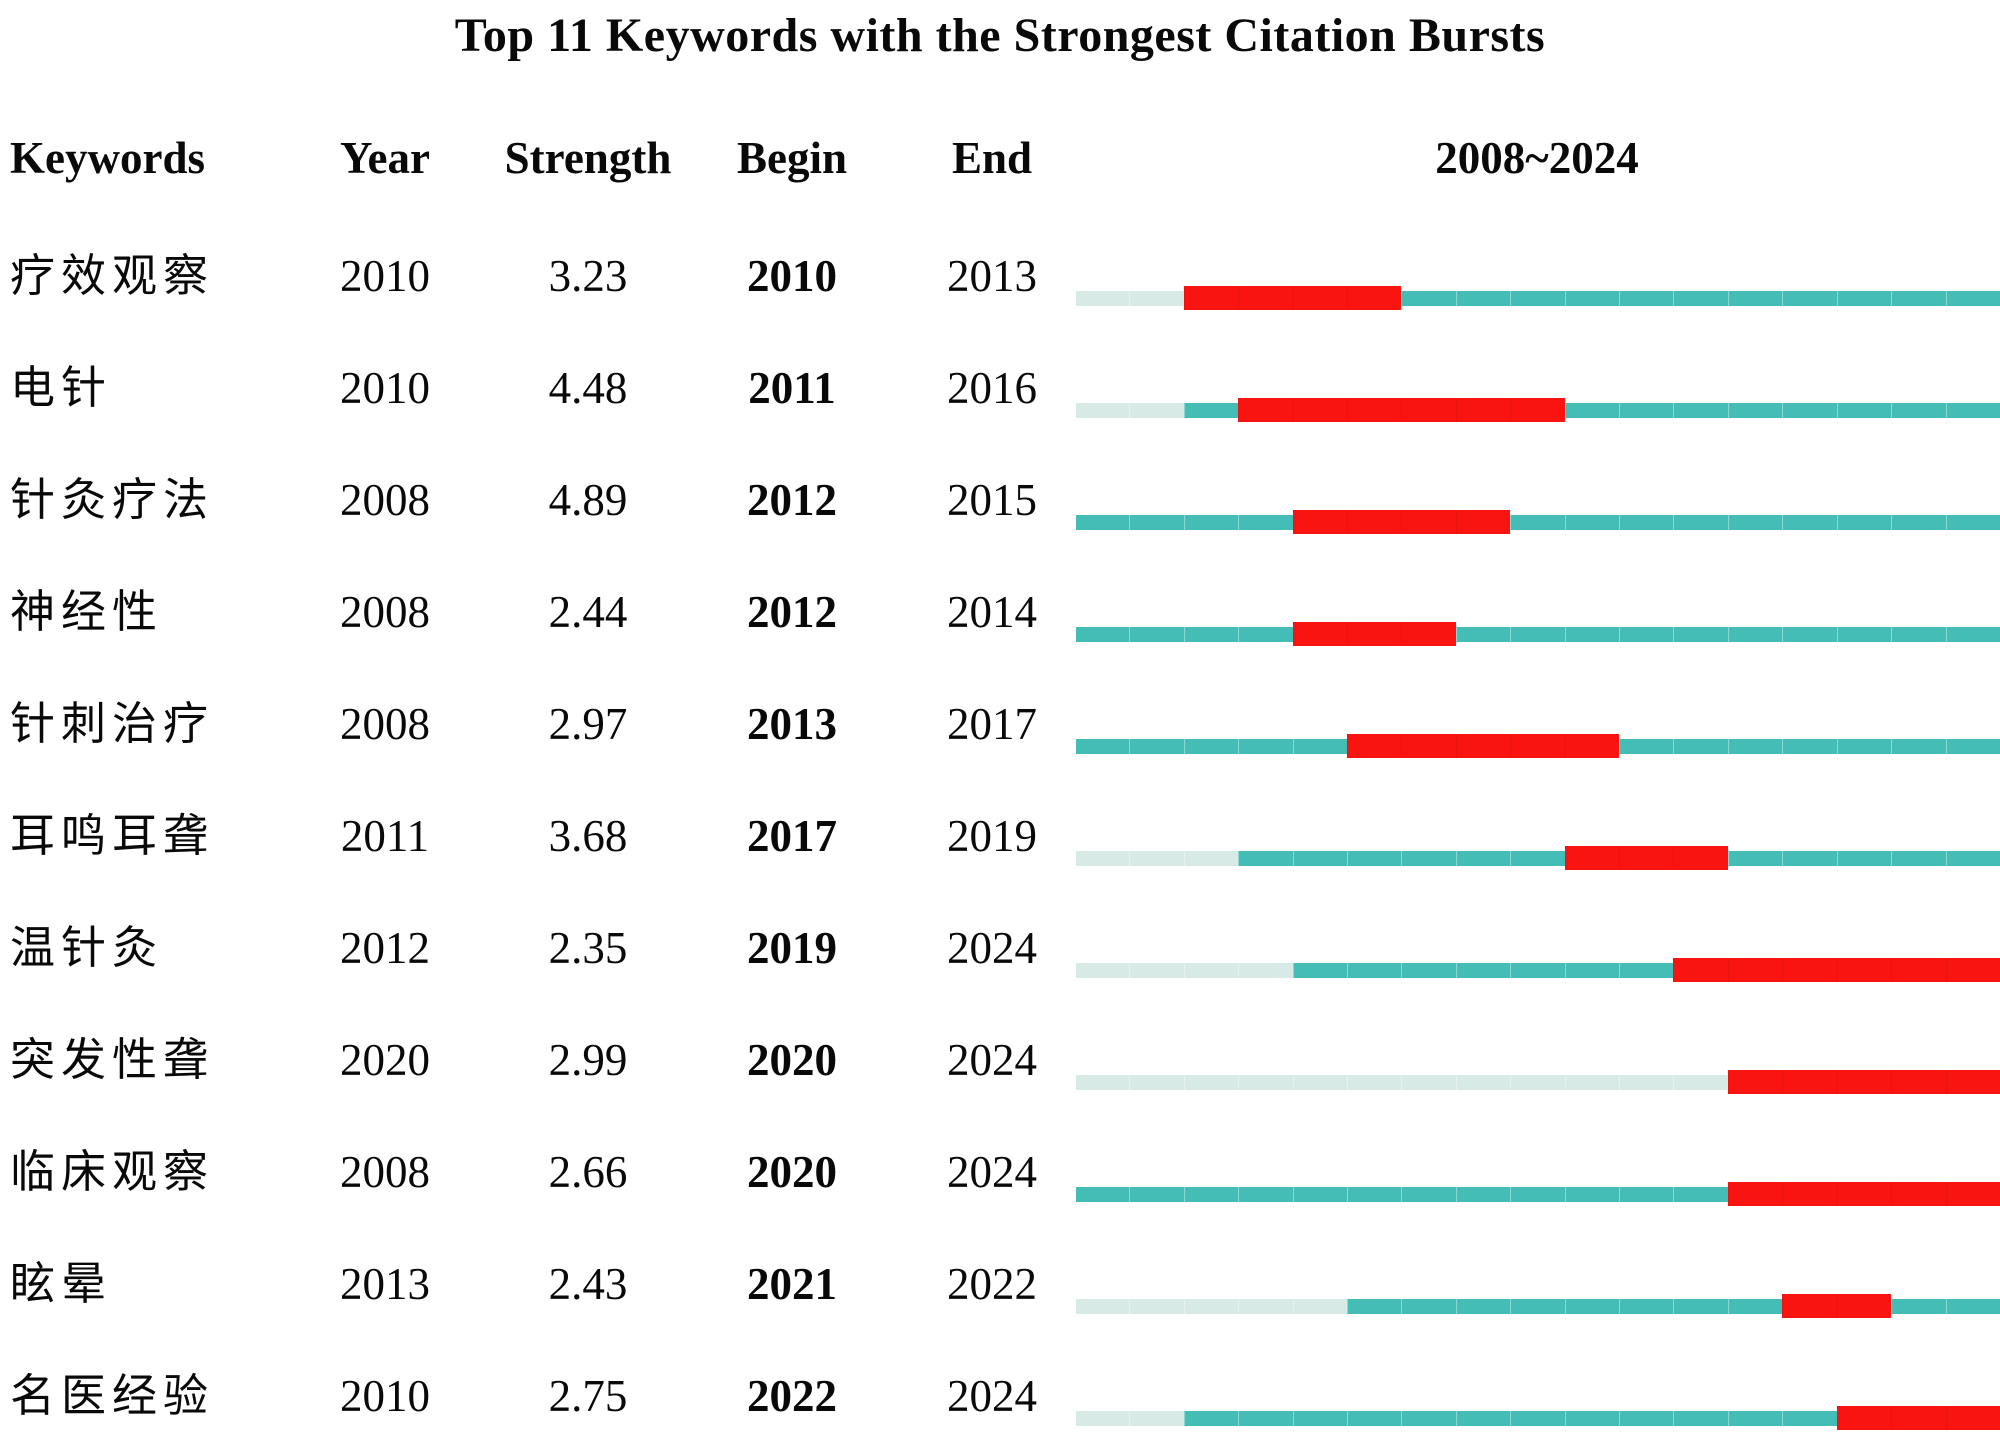 This screenshot has width=2000, height=1452. What do you see at coordinates (112, 1396) in the screenshot?
I see `keyword-label: 名医经验` at bounding box center [112, 1396].